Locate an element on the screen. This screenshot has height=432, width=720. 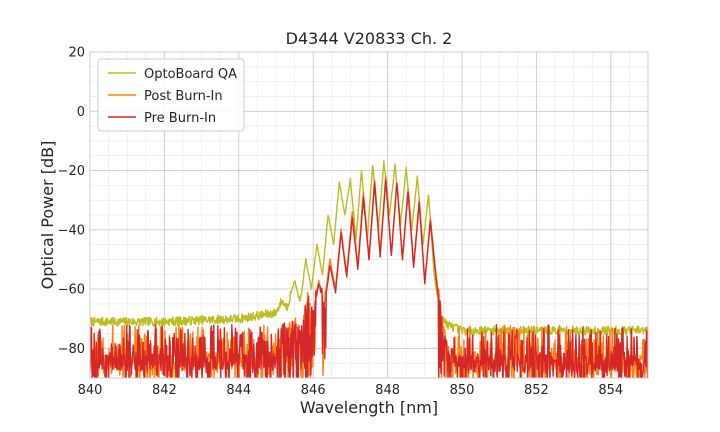
y-tick-label: −20 is located at coordinates (71, 171).